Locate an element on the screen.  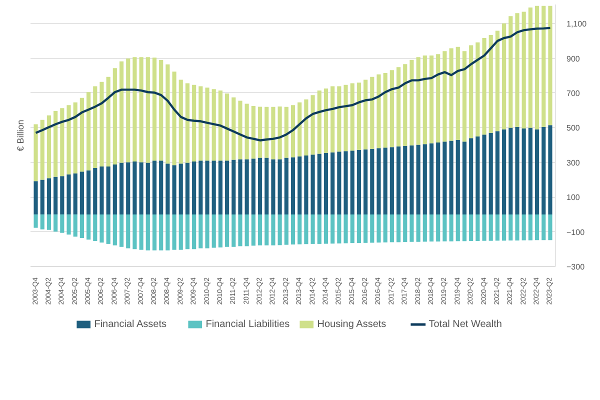
legend-label: Total Net Wealth is located at coordinates (465, 324).